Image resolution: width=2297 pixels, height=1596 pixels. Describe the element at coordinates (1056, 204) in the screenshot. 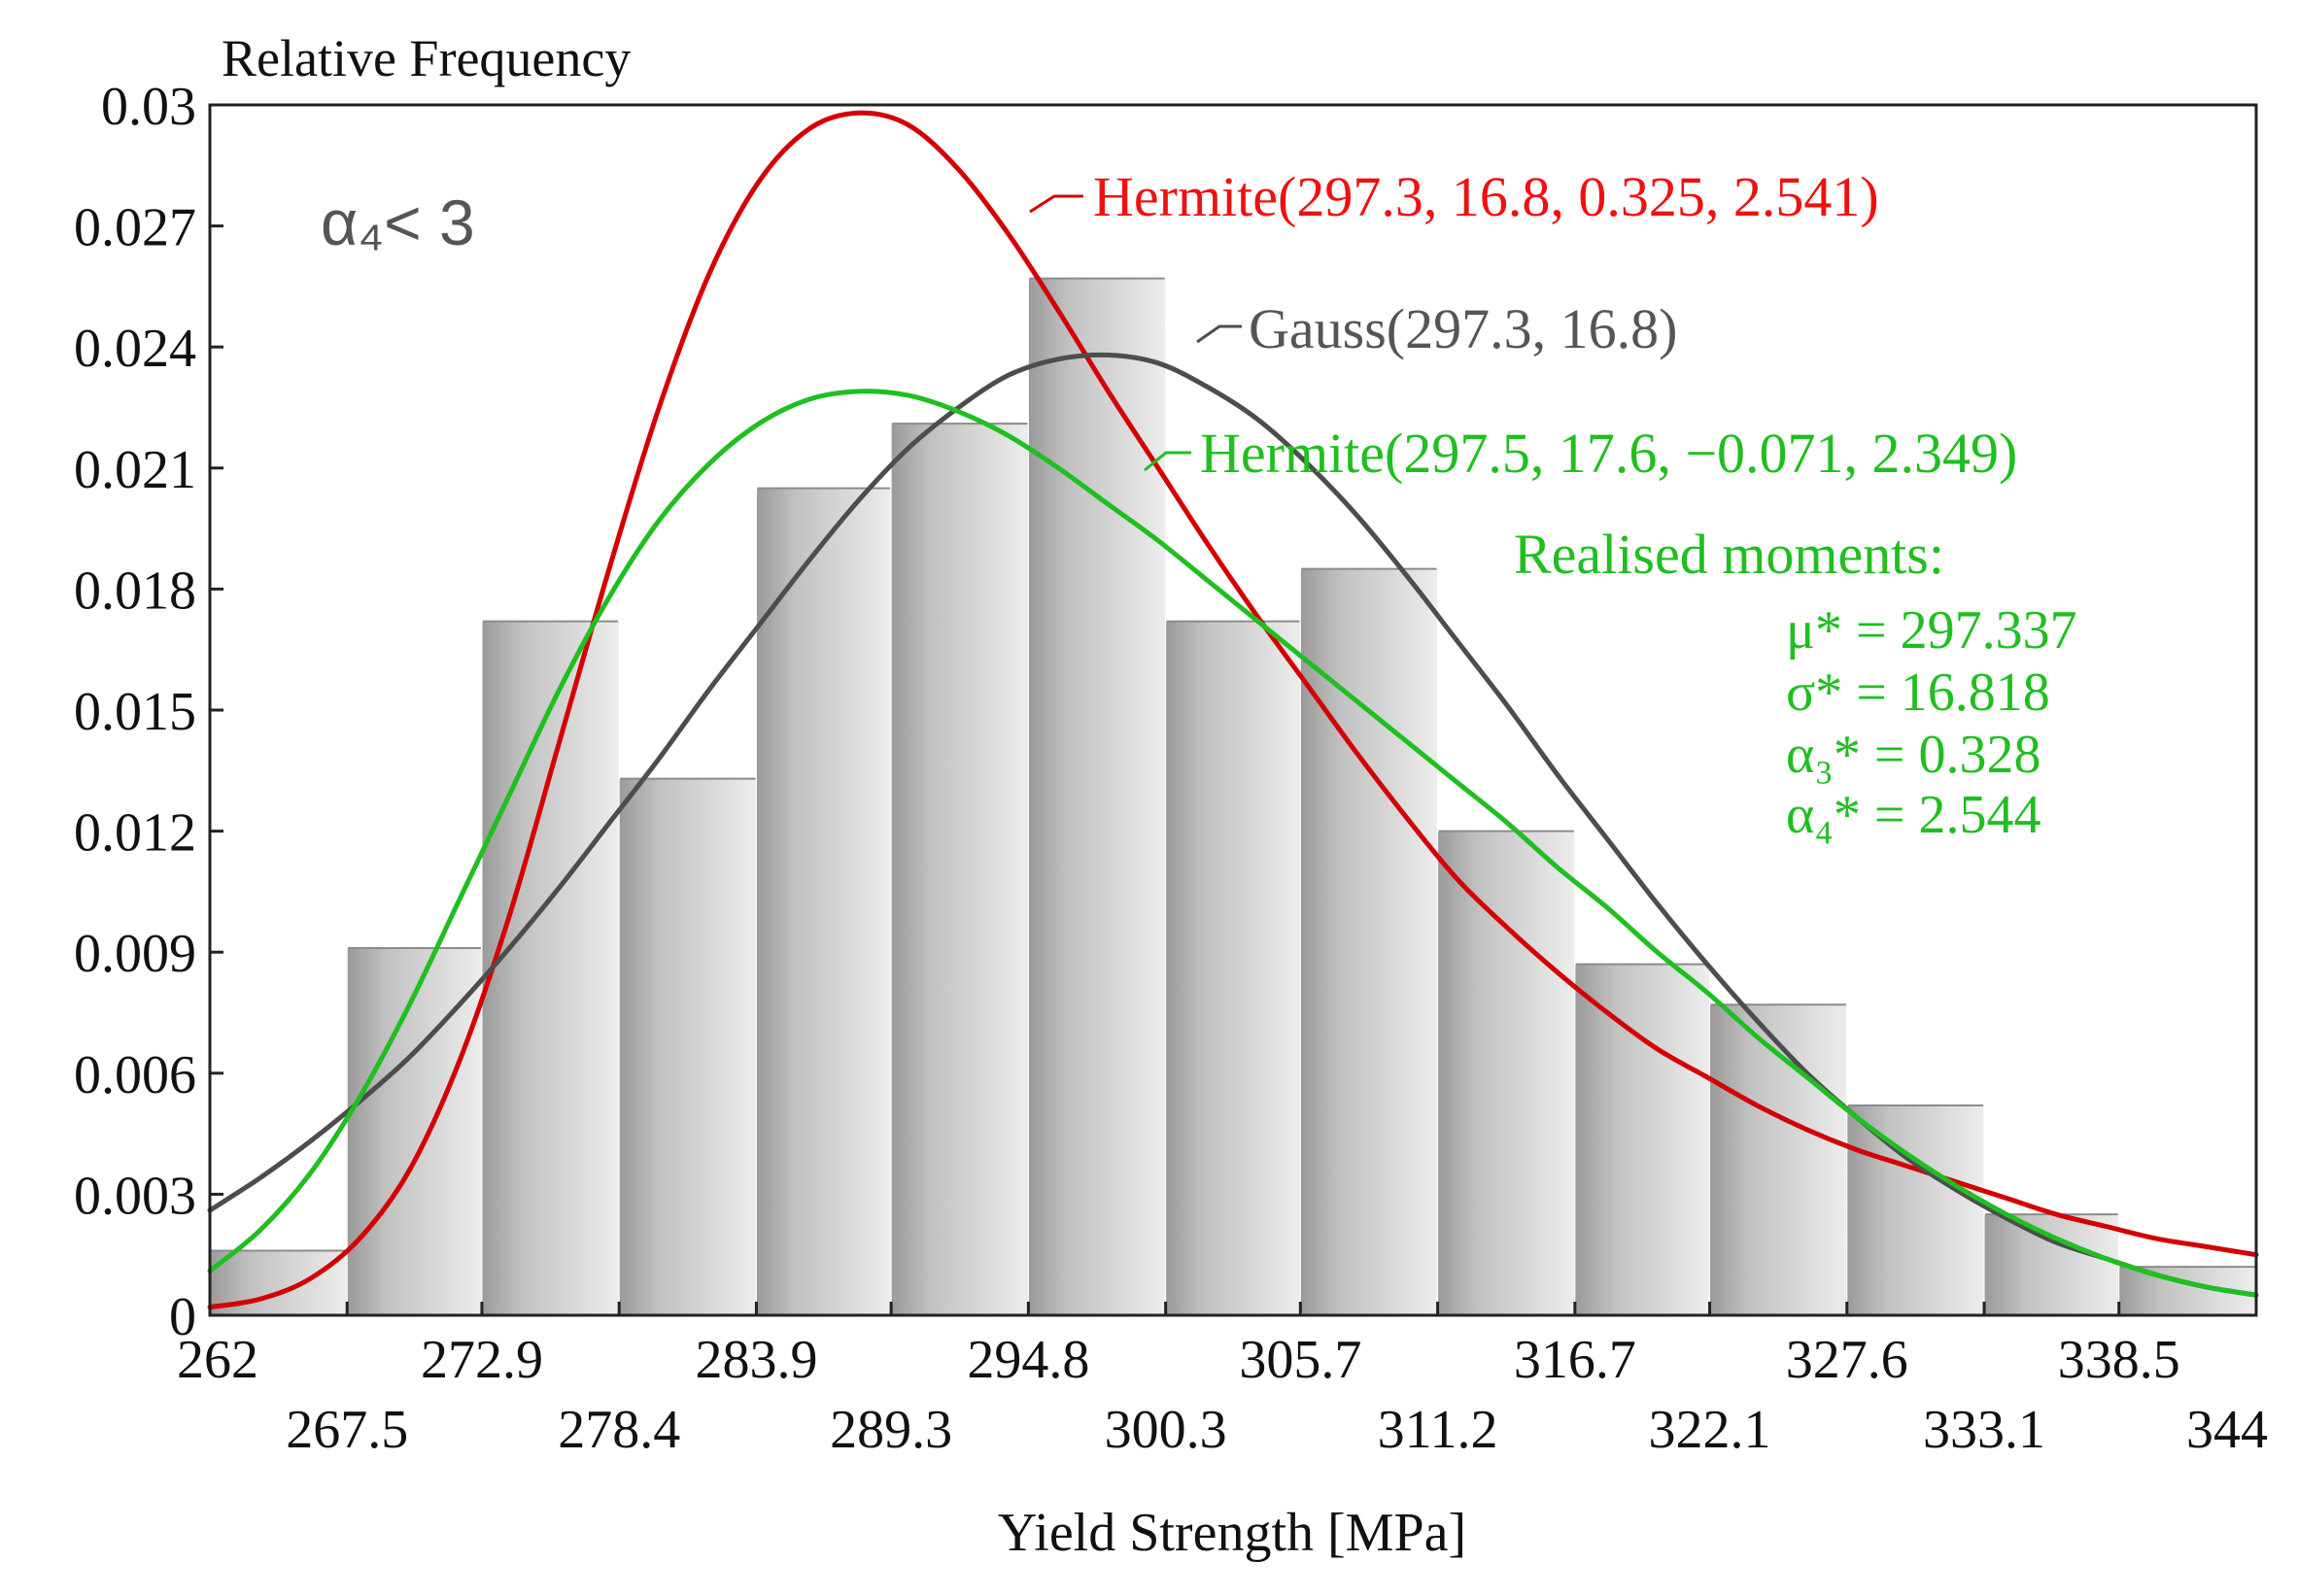

I see `red-hermite-leader-line` at that location.